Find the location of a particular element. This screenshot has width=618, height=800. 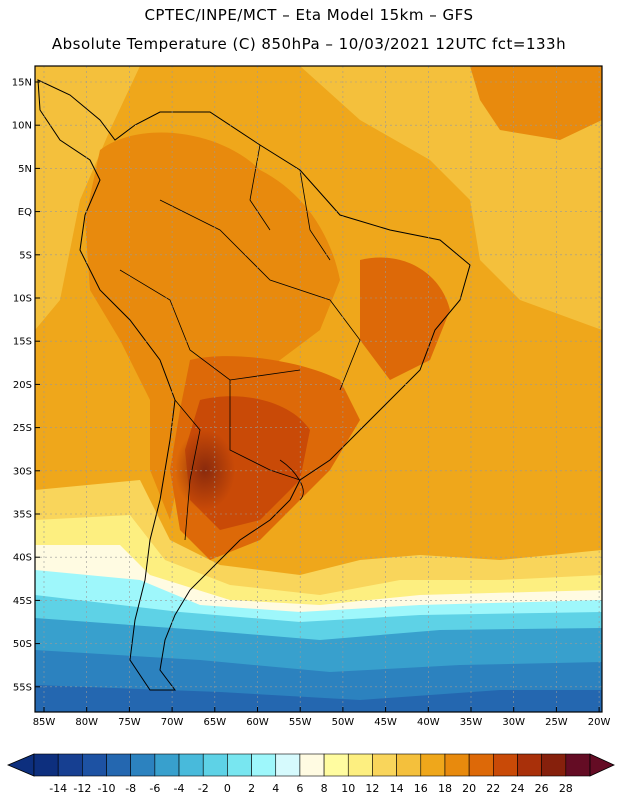

colorbar-label: 22 is located at coordinates (493, 788).